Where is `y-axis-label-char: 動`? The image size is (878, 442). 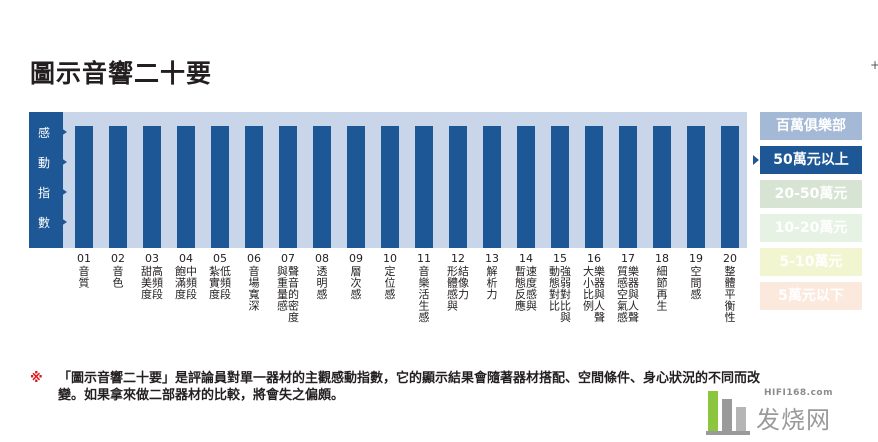 y-axis-label-char: 動 is located at coordinates (44, 163).